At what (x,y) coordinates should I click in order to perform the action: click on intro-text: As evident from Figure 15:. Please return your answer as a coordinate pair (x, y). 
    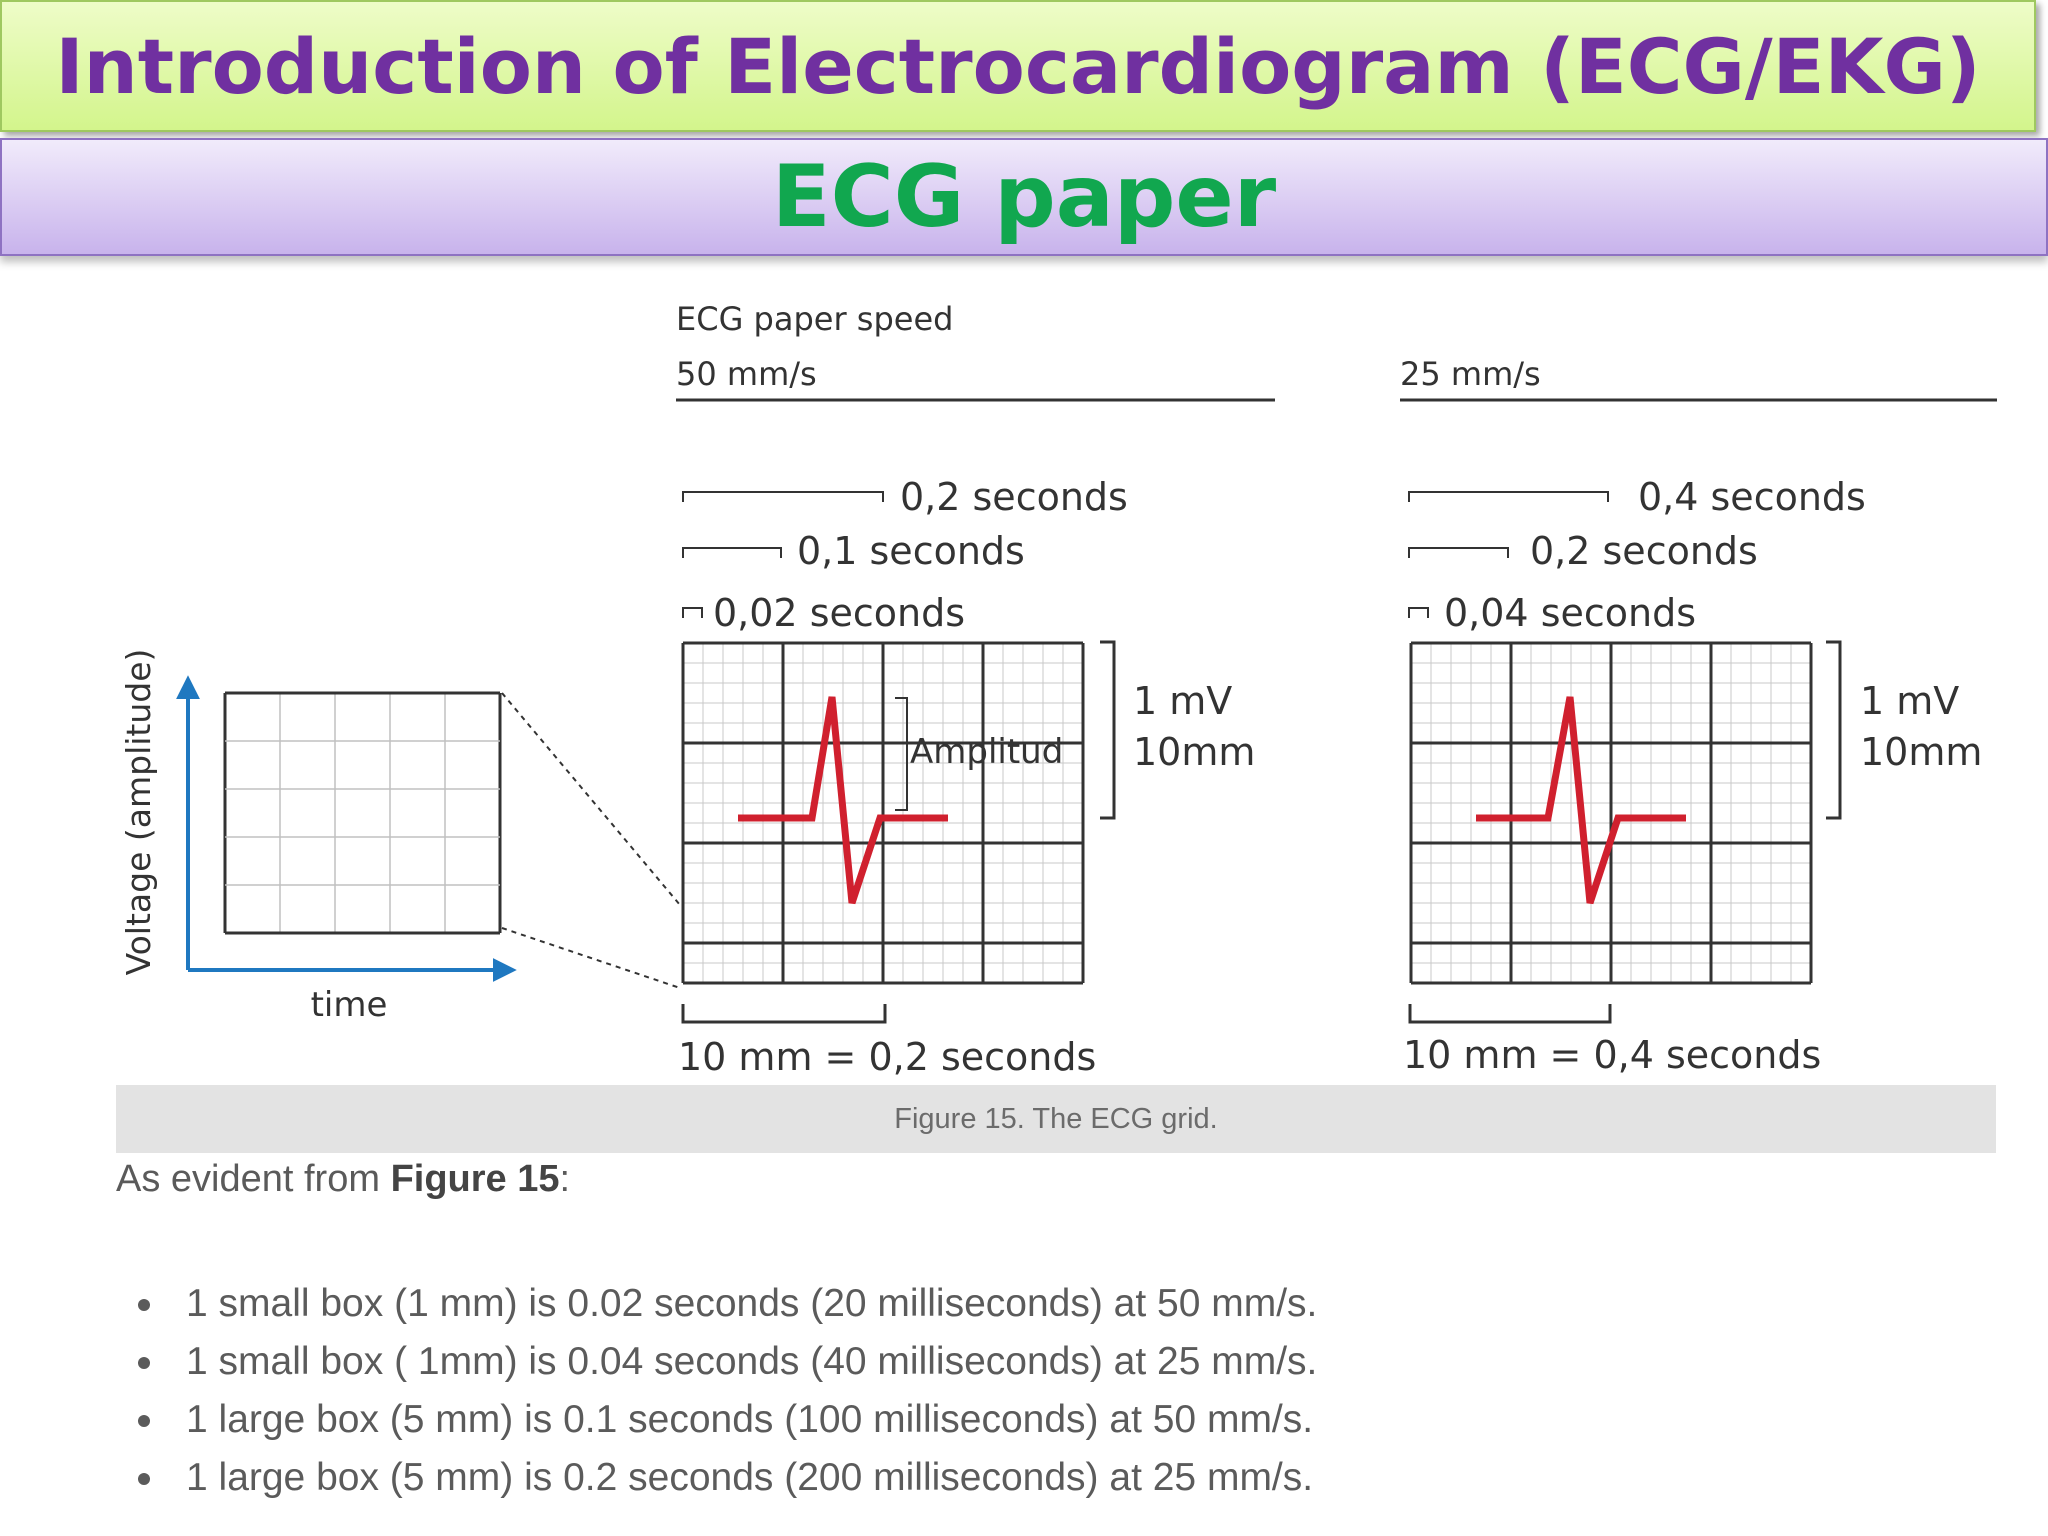
    Looking at the image, I should click on (343, 1179).